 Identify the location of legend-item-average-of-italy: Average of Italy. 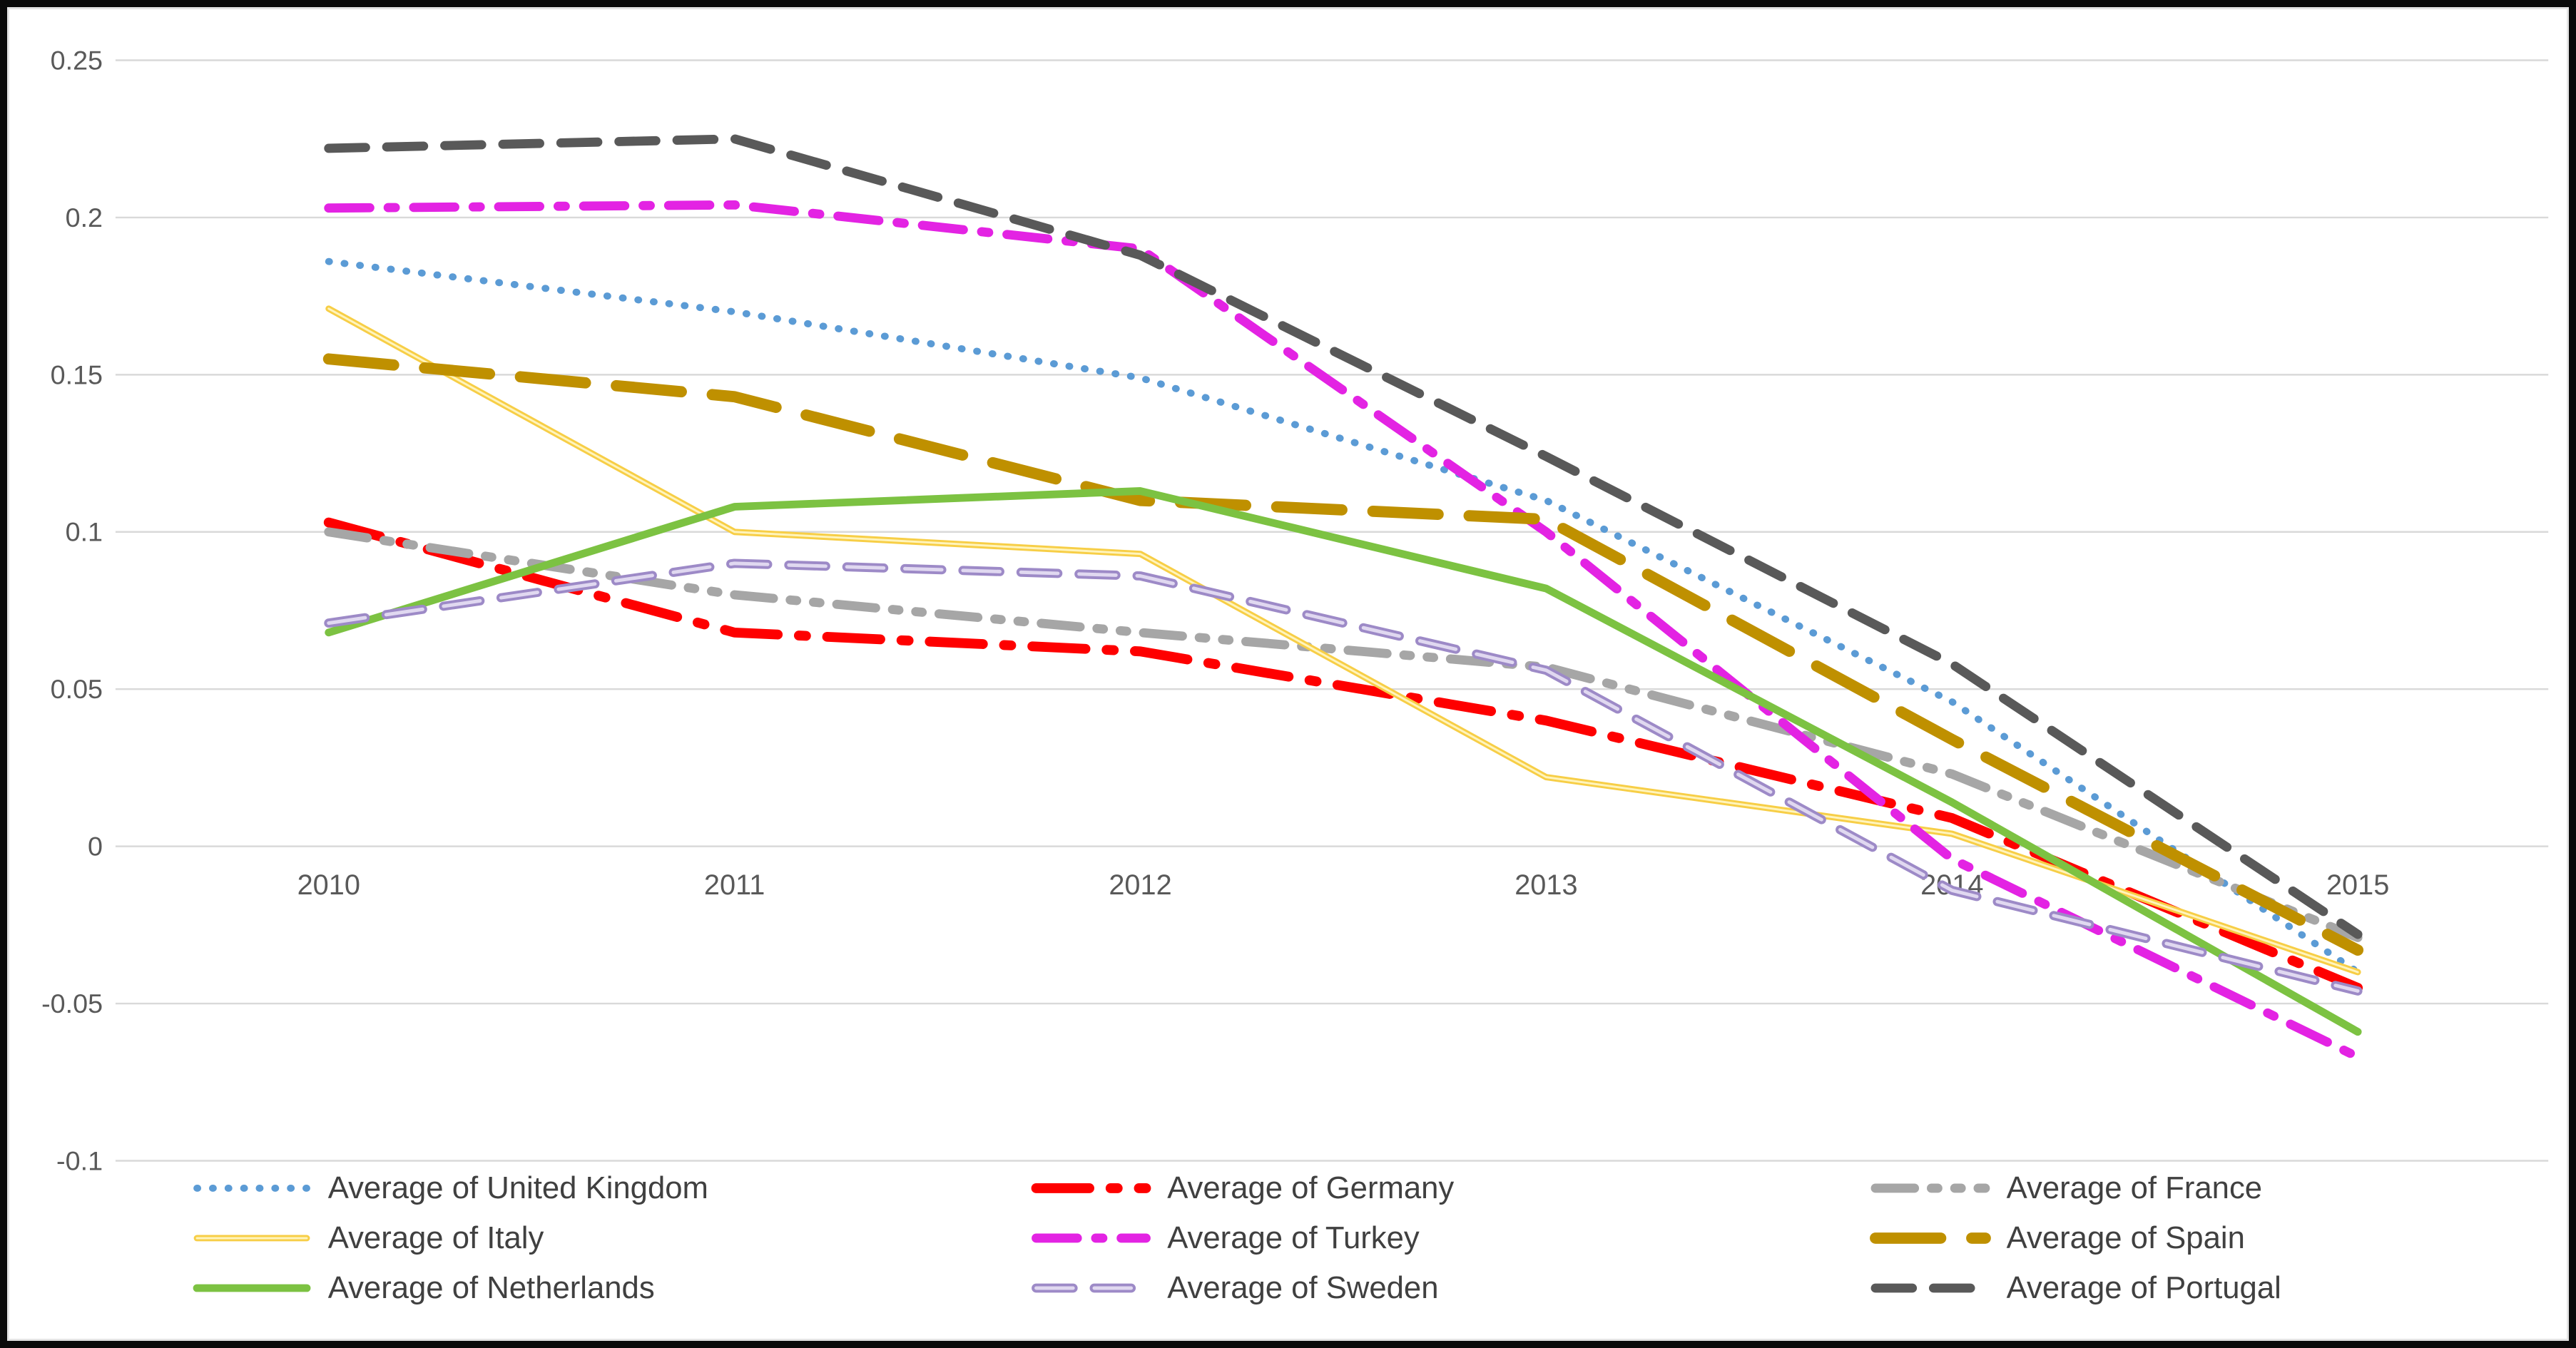
(368, 1238).